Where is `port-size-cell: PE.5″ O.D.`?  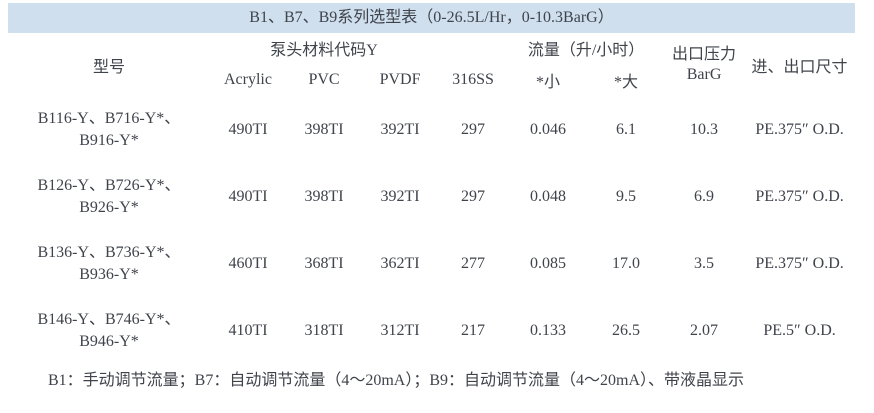
port-size-cell: PE.5″ O.D. is located at coordinates (799, 330).